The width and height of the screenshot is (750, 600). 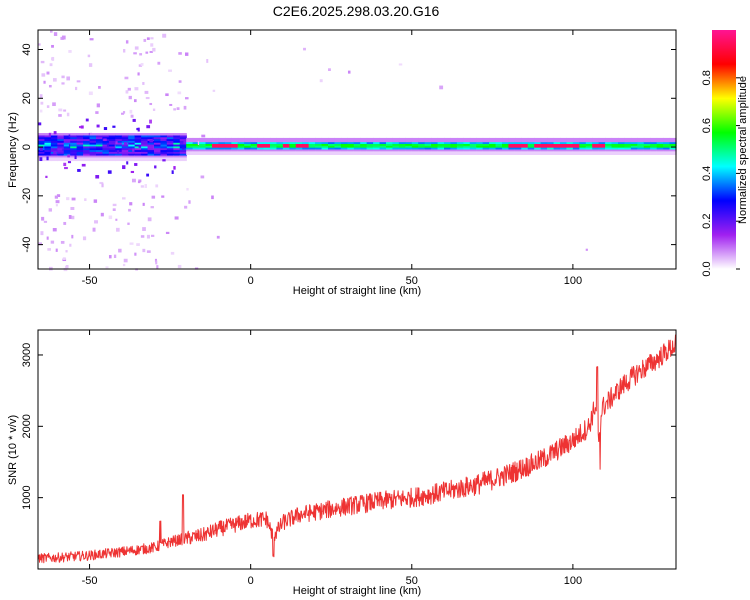 What do you see at coordinates (27, 497) in the screenshot?
I see `snr-ytick-label: 1000` at bounding box center [27, 497].